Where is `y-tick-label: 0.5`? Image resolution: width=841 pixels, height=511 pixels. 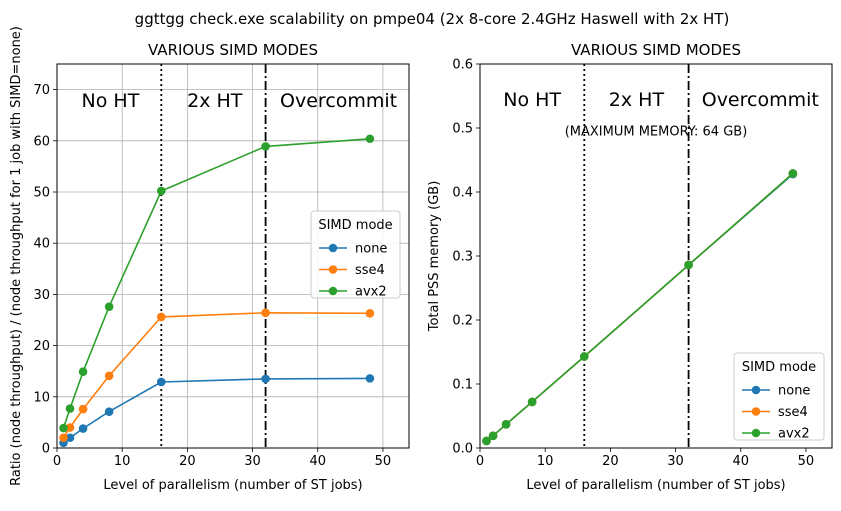
y-tick-label: 0.5 is located at coordinates (462, 129).